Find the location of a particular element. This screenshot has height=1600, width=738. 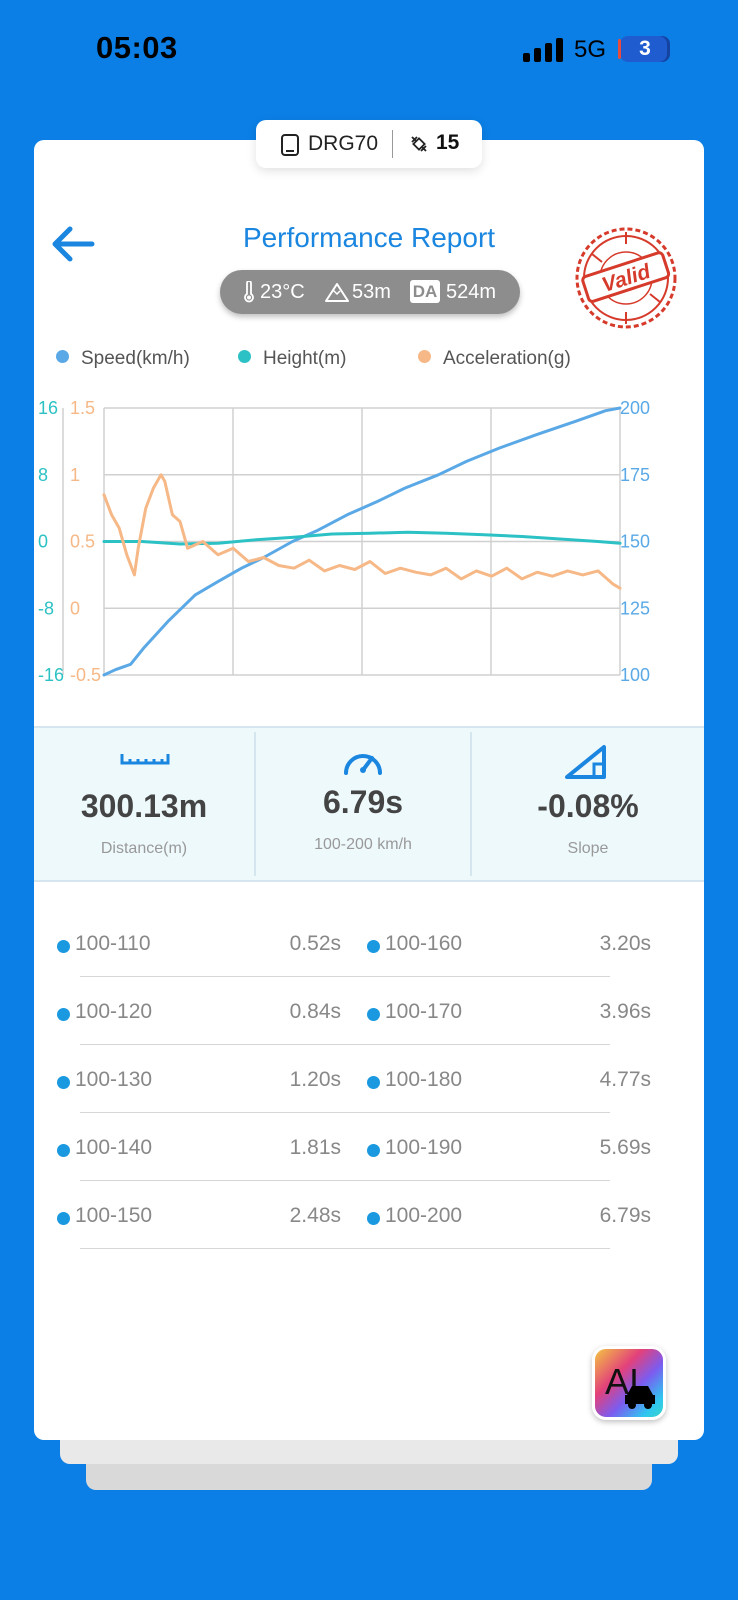

legend-item-acceleration: Acceleration(g) is located at coordinates (494, 359).